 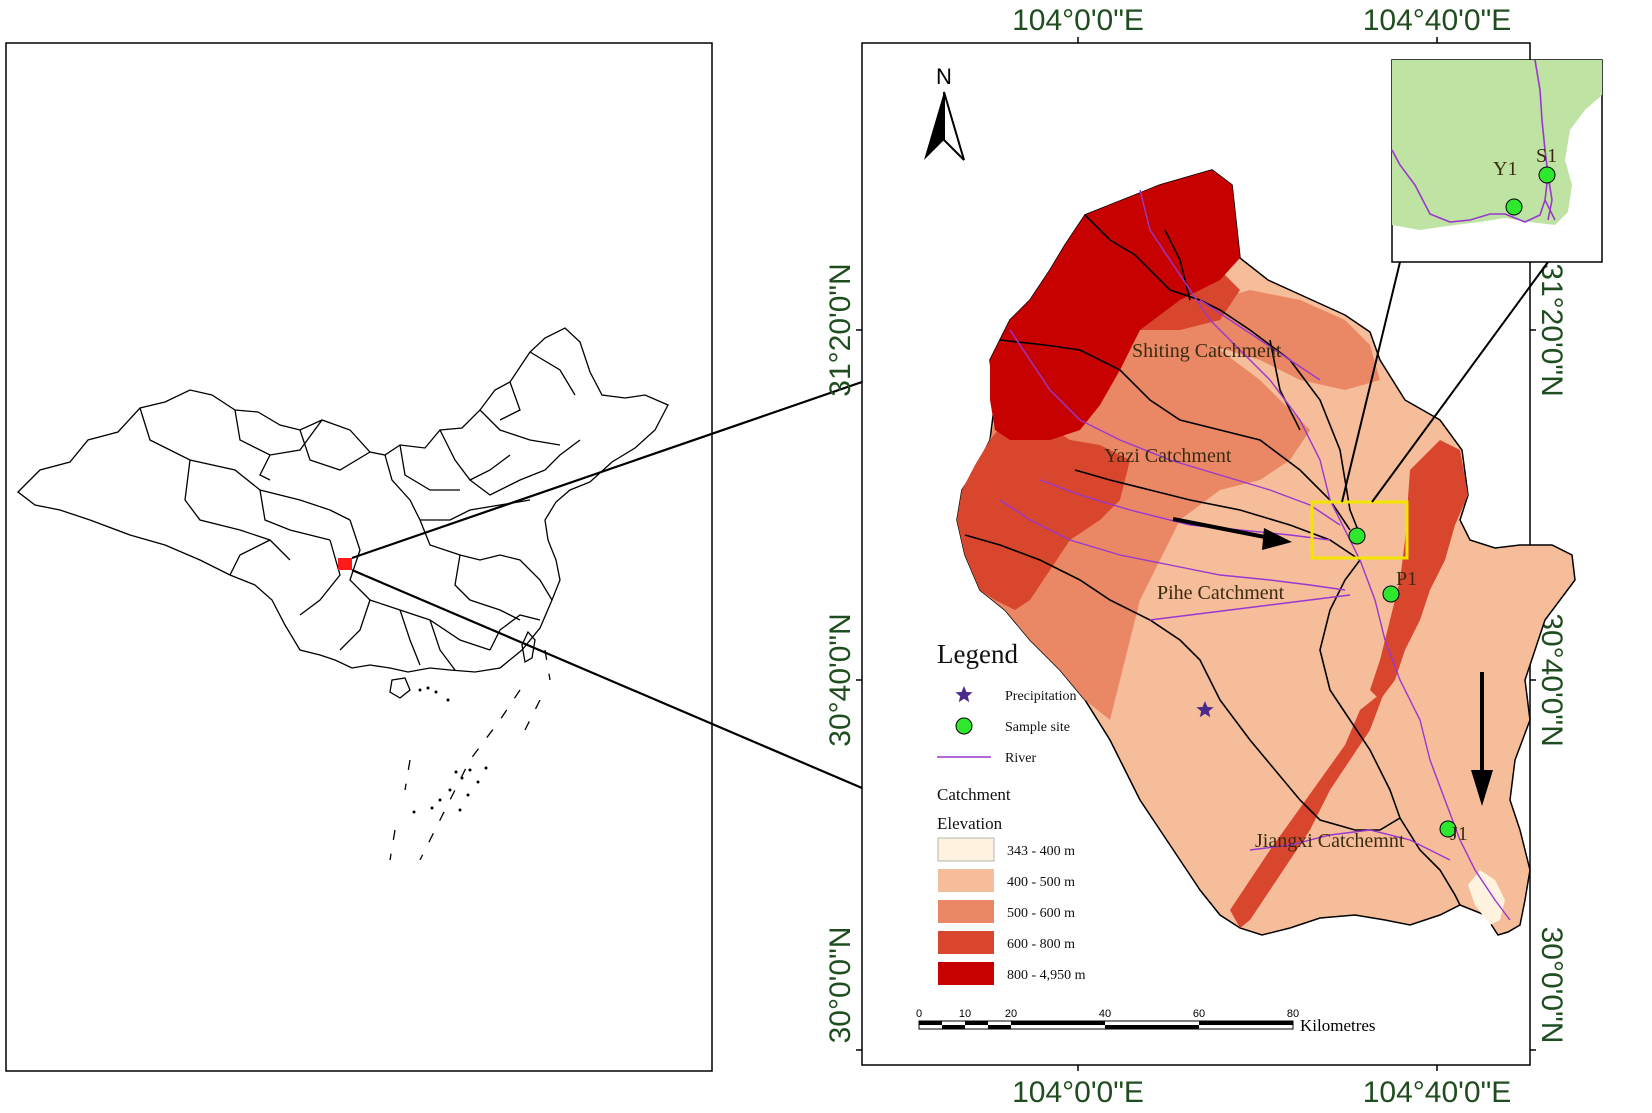 I want to click on catchment-label-yazi: Yazi Catchment, so click(x=1168, y=456).